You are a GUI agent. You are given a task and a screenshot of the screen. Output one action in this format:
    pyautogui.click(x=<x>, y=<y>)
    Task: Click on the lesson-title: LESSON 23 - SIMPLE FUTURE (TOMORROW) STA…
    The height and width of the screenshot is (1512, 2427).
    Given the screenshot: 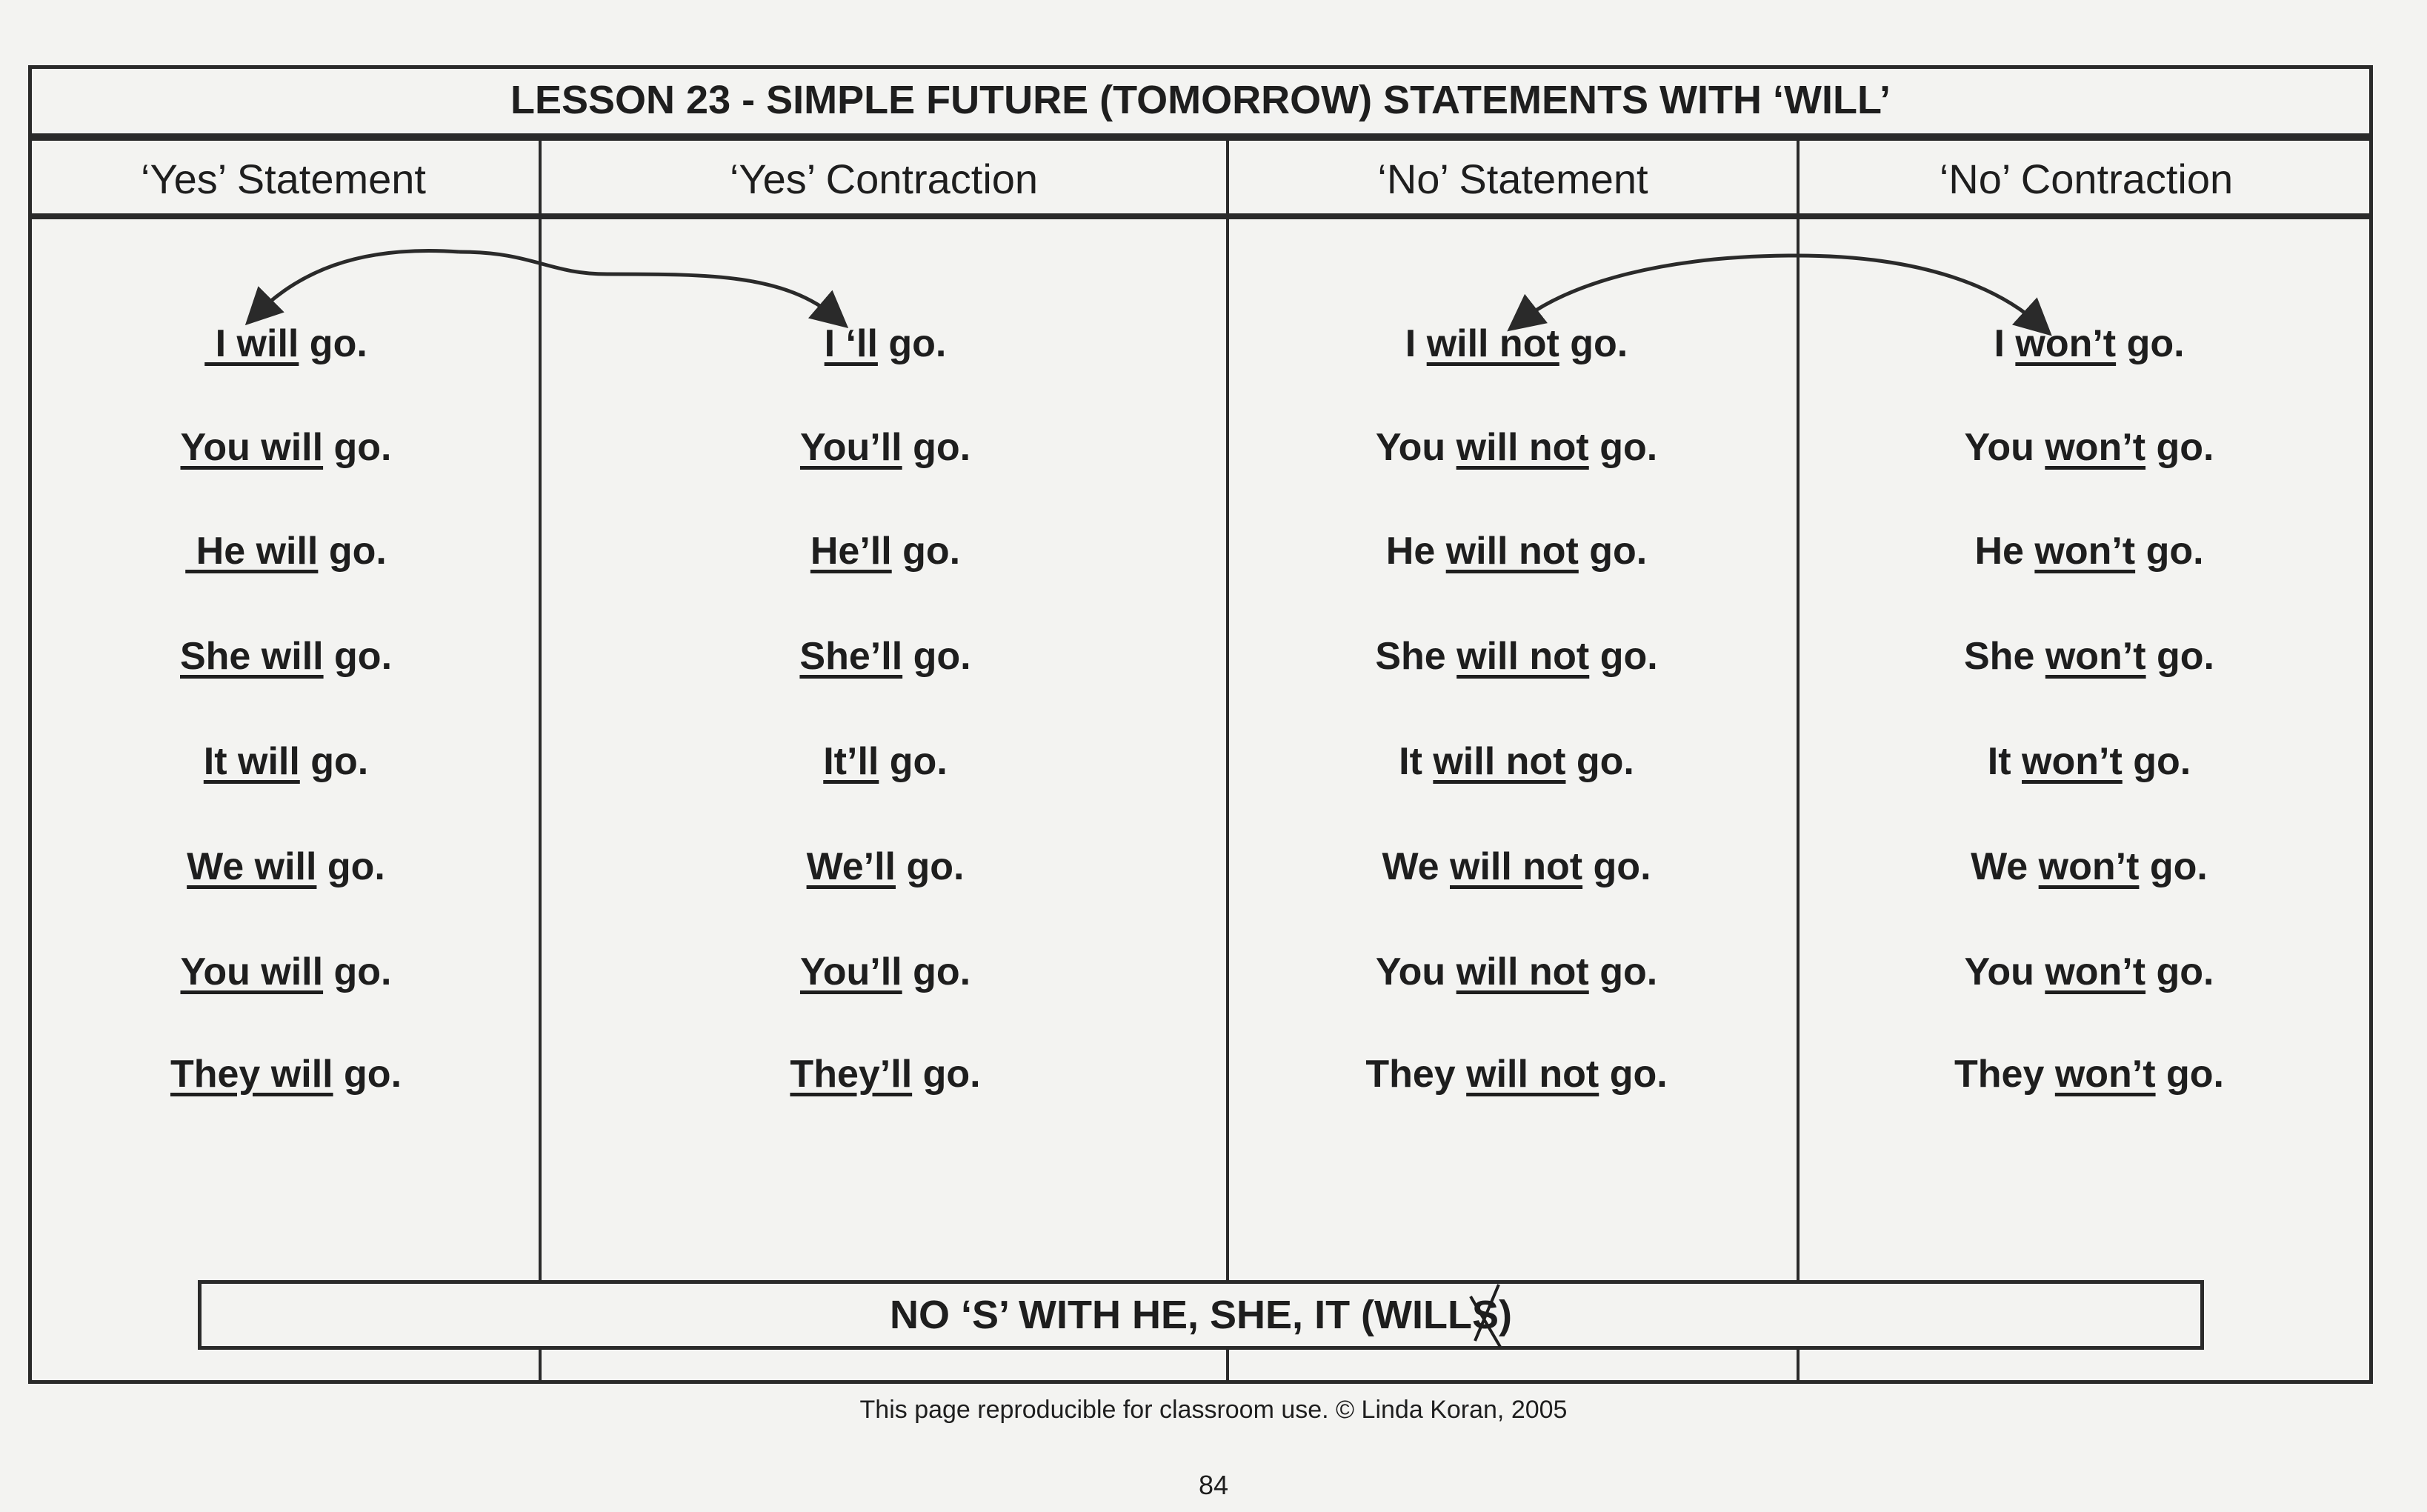 What is the action you would take?
    pyautogui.click(x=1200, y=100)
    